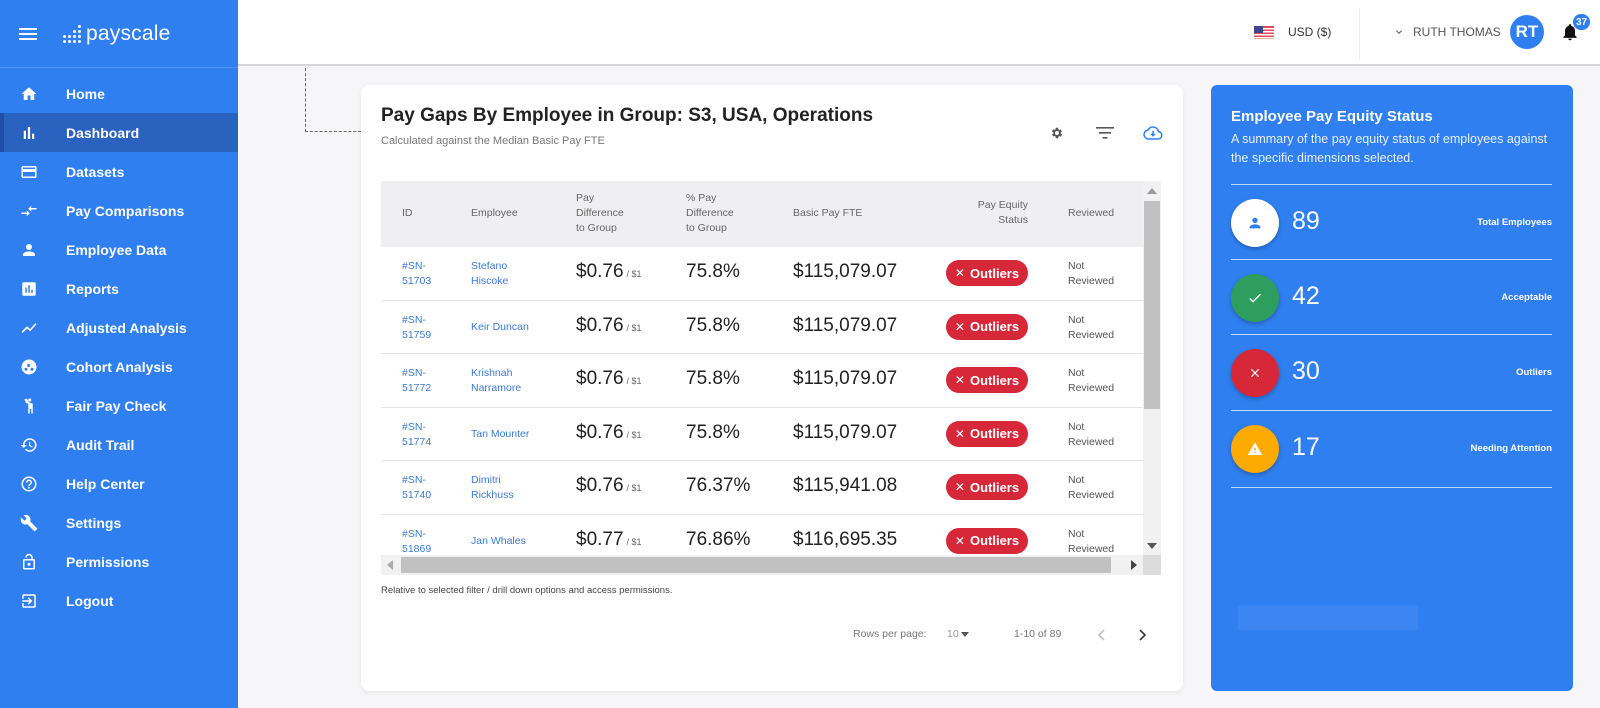 The width and height of the screenshot is (1600, 708). Describe the element at coordinates (29, 250) in the screenshot. I see `person-icon` at that location.